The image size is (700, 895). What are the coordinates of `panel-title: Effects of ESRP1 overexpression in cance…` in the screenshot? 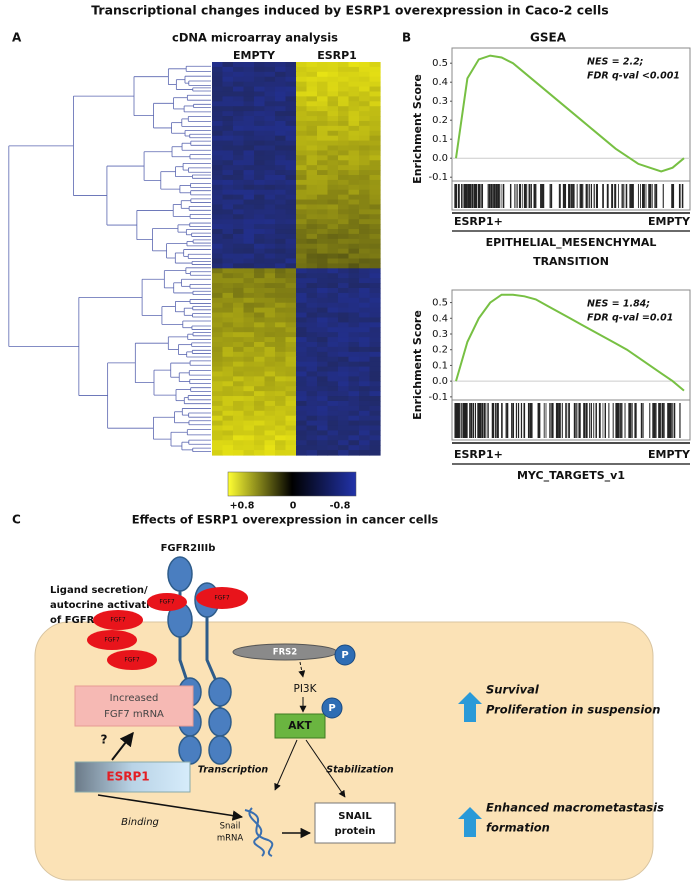 It's located at (285, 520).